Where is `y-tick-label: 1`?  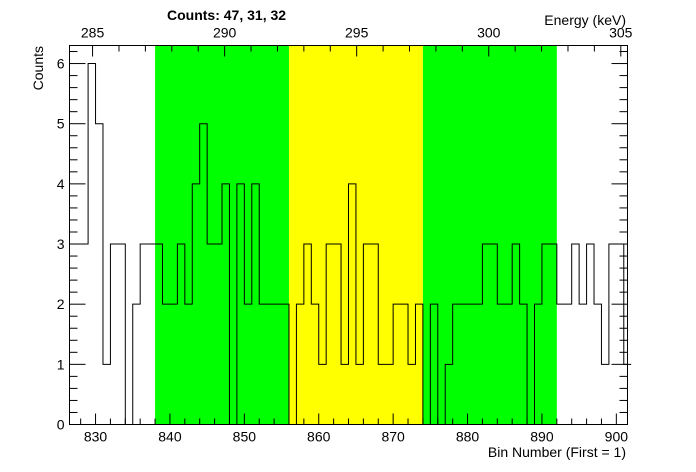 y-tick-label: 1 is located at coordinates (61, 364).